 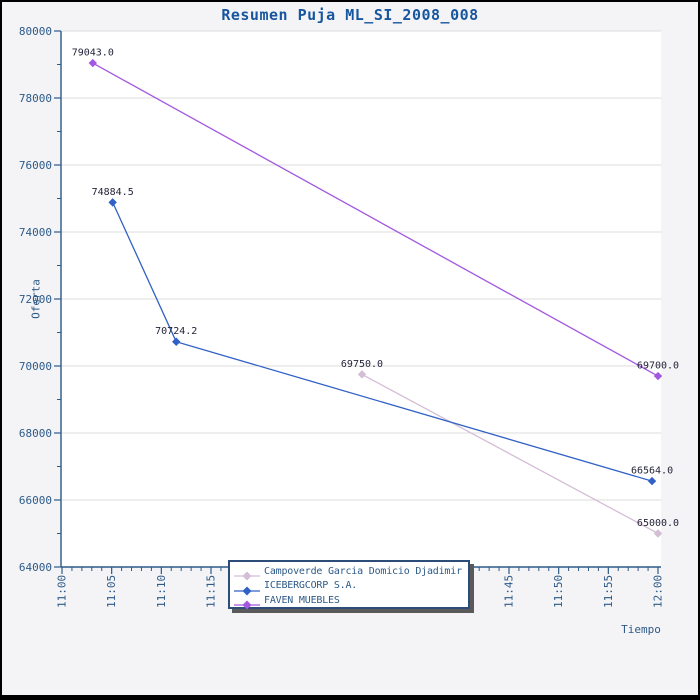 What do you see at coordinates (211, 591) in the screenshot?
I see `x-tick-label: 11:15` at bounding box center [211, 591].